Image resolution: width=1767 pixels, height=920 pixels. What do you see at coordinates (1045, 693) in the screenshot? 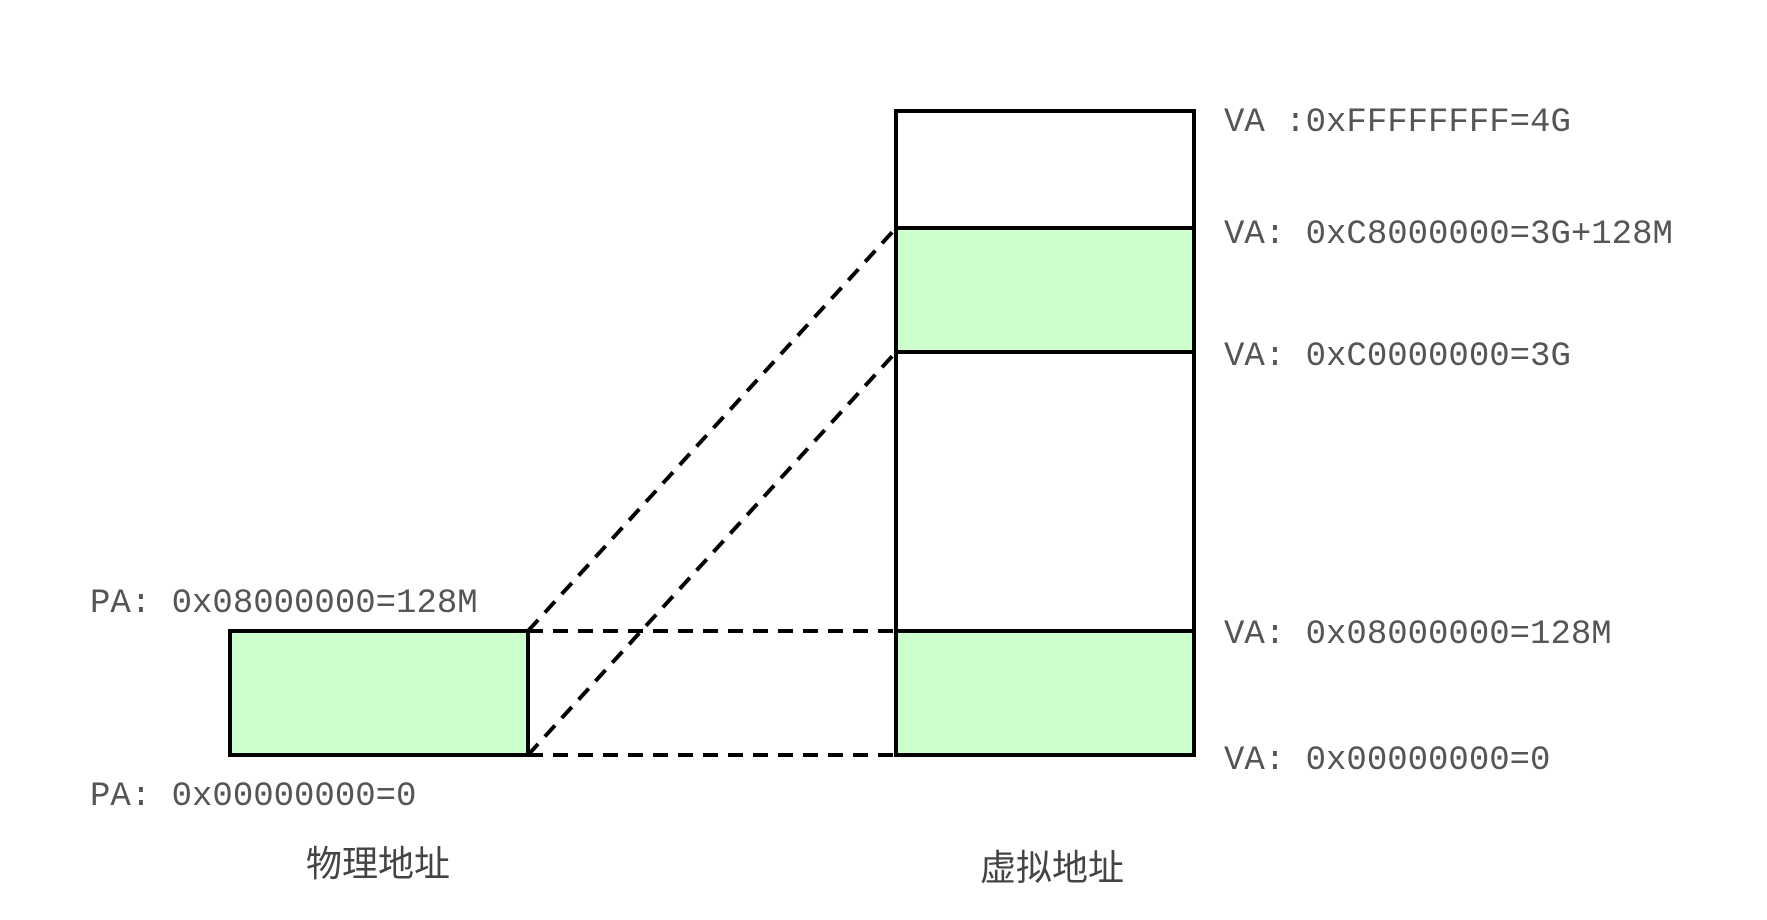
I see `va-region-identity-mapped` at bounding box center [1045, 693].